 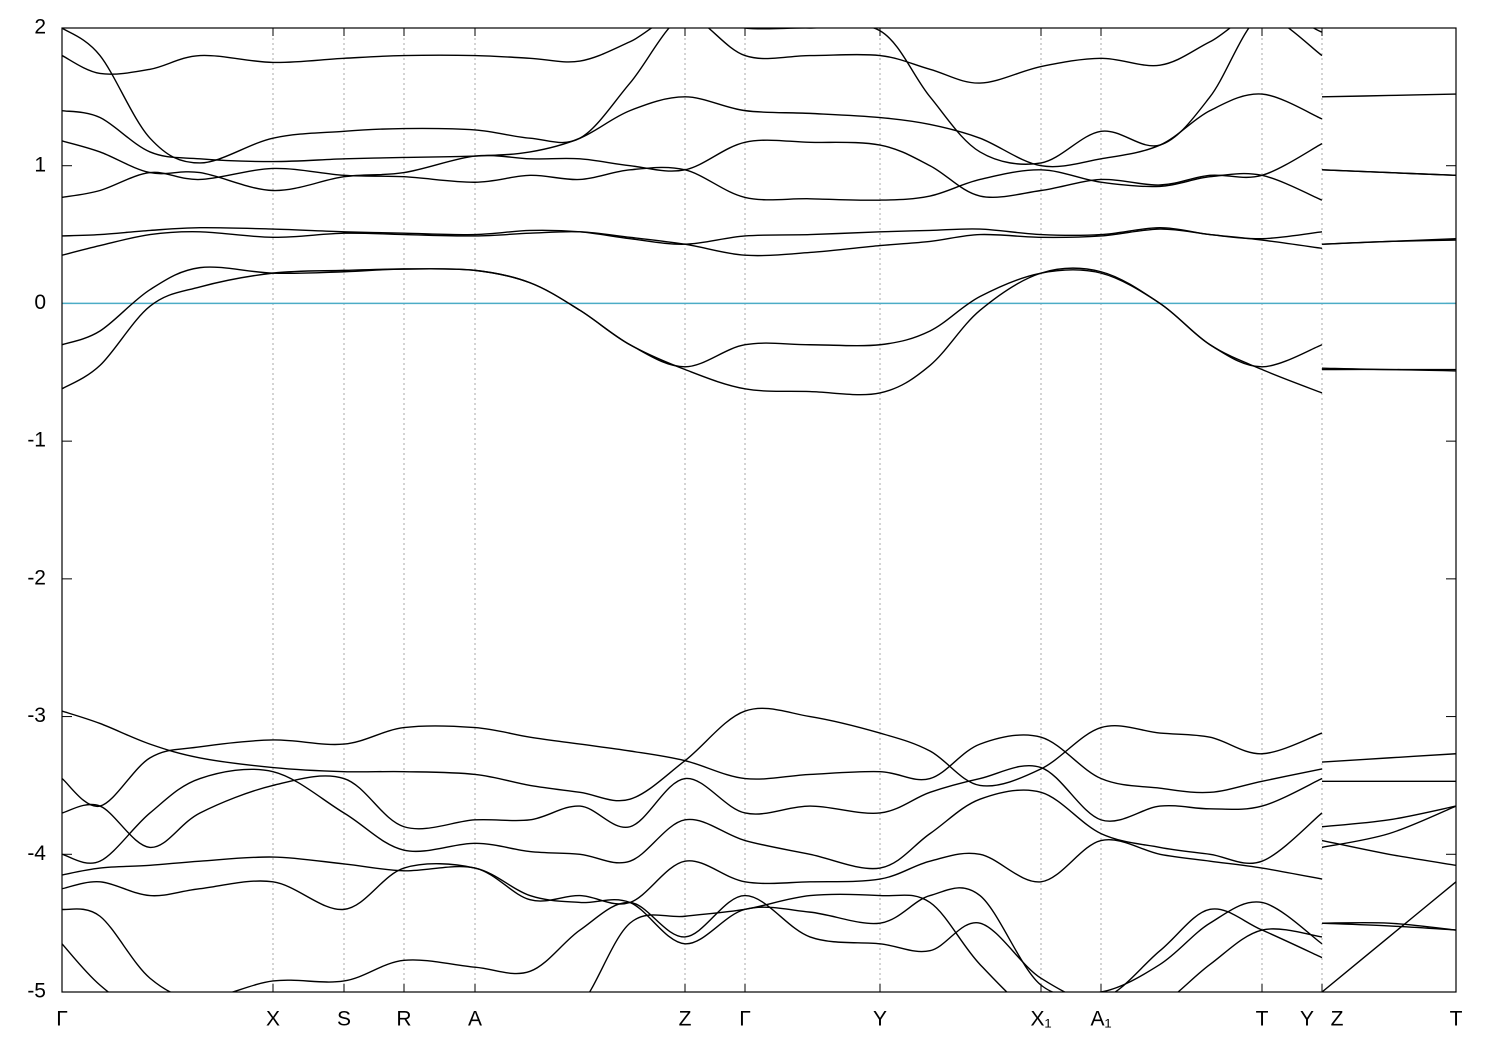 What do you see at coordinates (36, 440) in the screenshot?
I see `y-tick-label: -1` at bounding box center [36, 440].